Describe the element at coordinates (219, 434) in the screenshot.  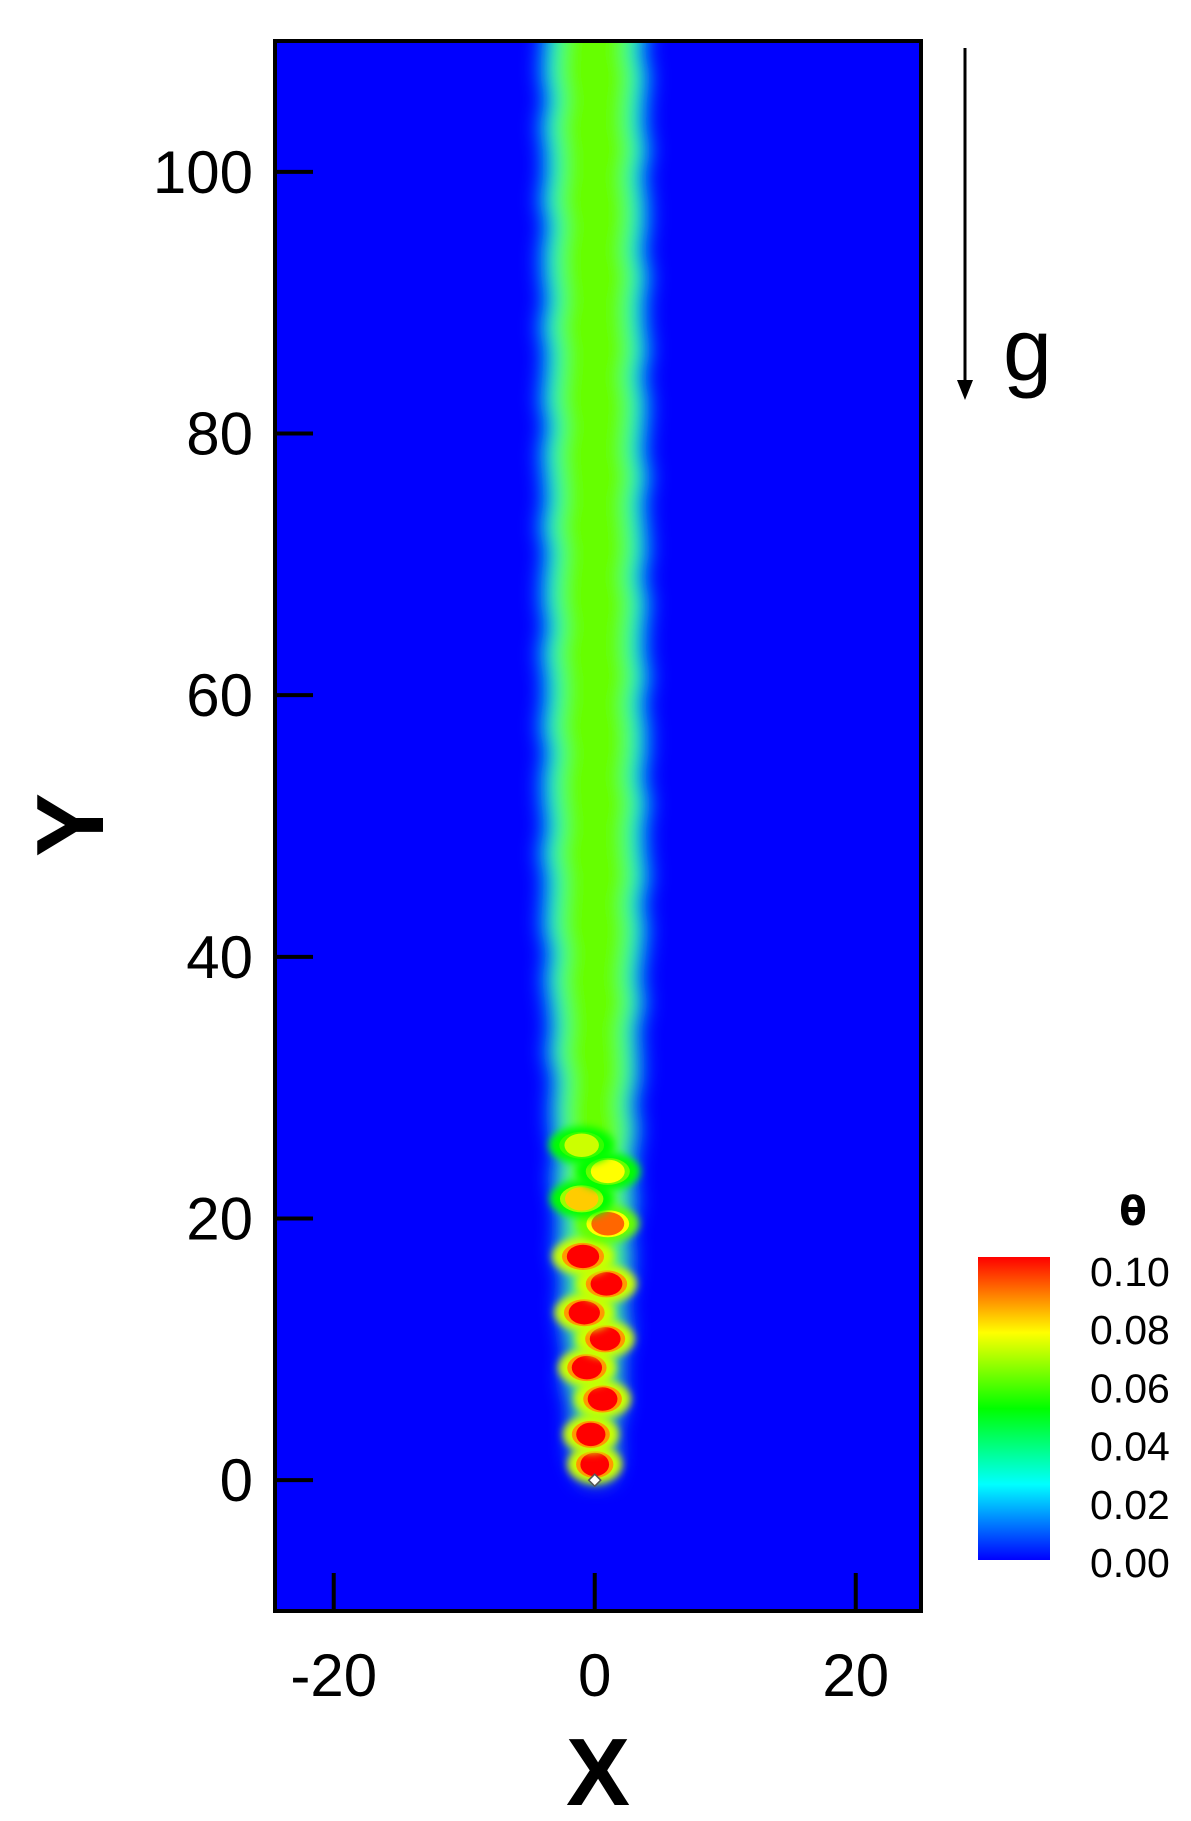
I see `y-tick-label: 80` at that location.